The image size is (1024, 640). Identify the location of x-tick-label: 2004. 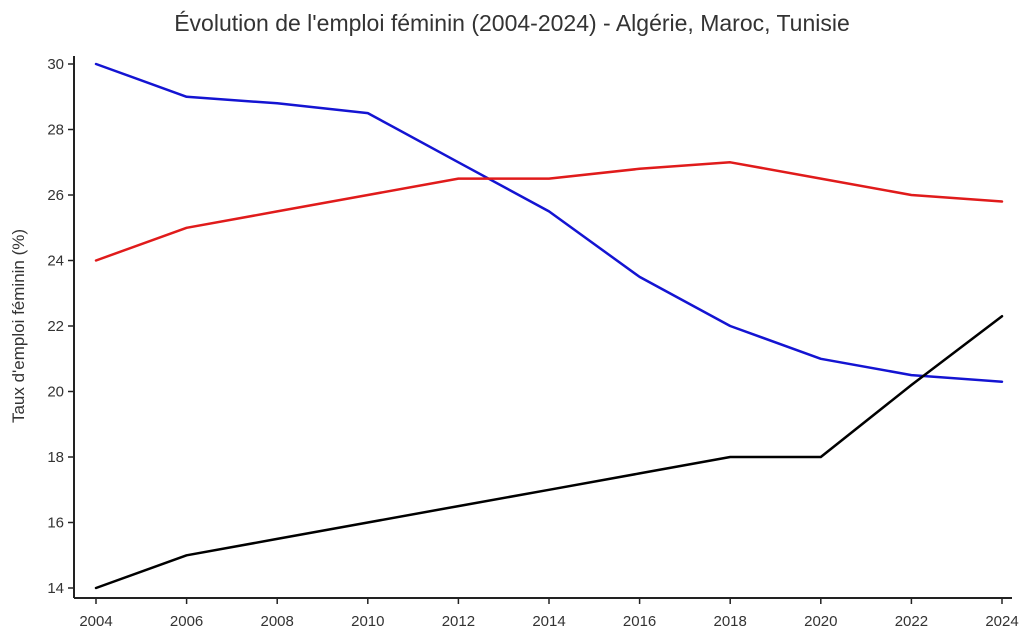
(95, 621).